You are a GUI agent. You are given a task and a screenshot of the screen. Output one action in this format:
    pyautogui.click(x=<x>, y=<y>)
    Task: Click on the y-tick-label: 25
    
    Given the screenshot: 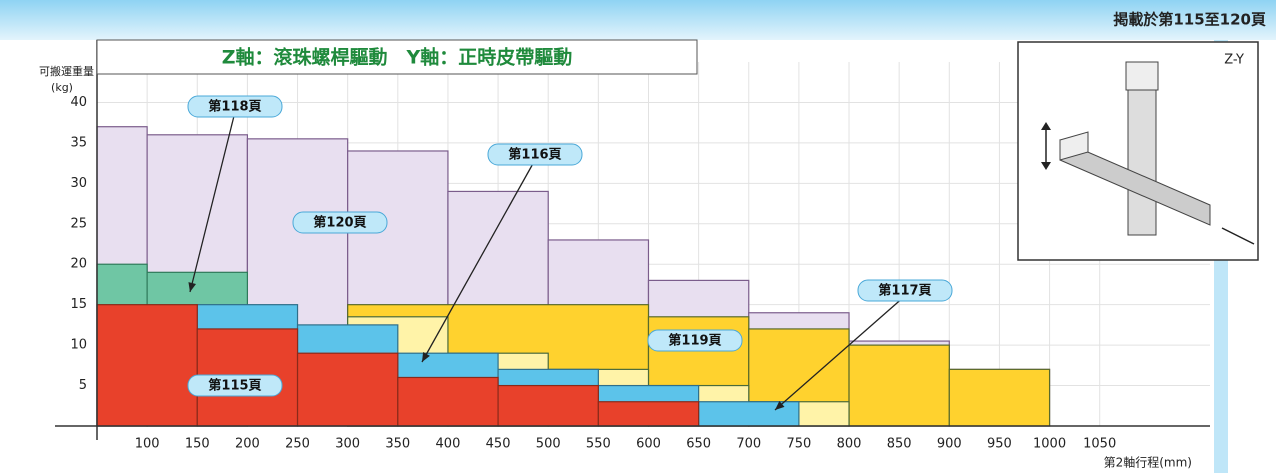 What is the action you would take?
    pyautogui.click(x=78, y=223)
    